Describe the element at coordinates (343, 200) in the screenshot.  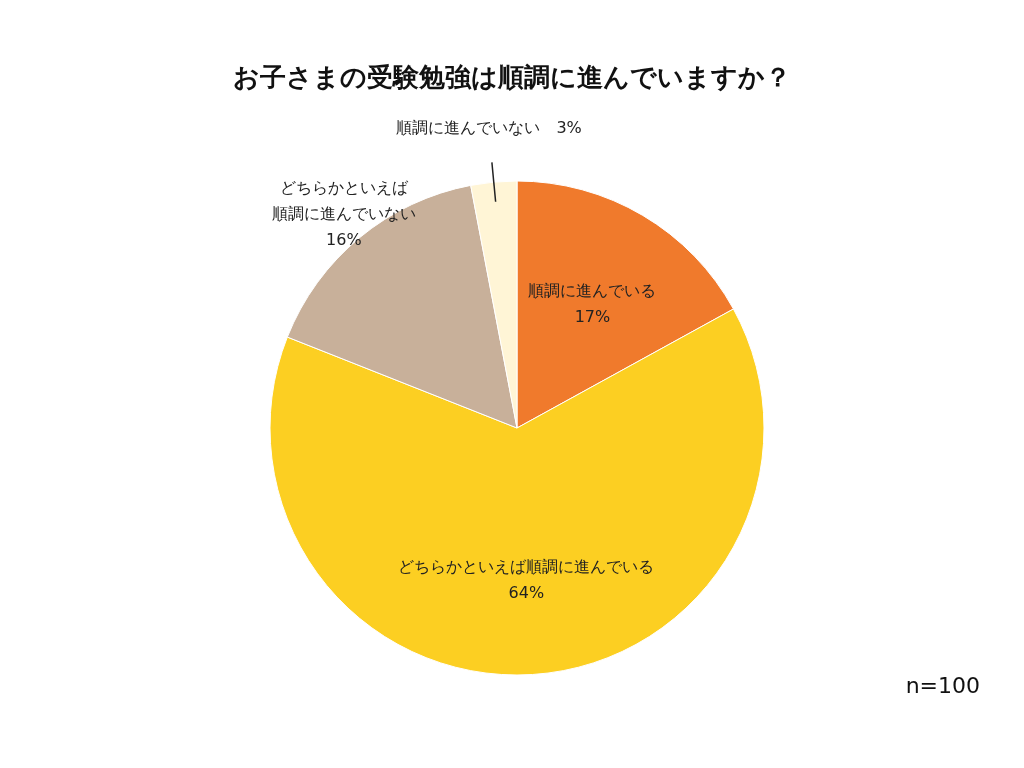
I see `slice-label: どちらかといえば順調に進んでいない` at that location.